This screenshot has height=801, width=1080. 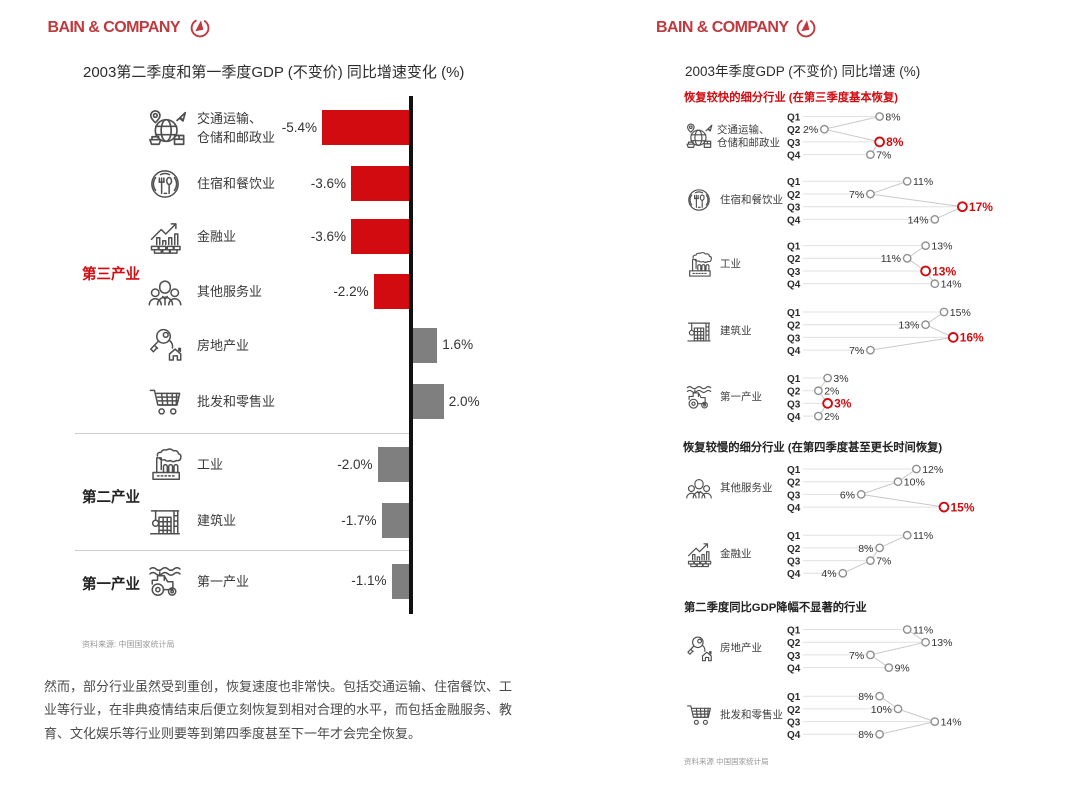 I want to click on svg-text: 12%, so click(x=932, y=470).